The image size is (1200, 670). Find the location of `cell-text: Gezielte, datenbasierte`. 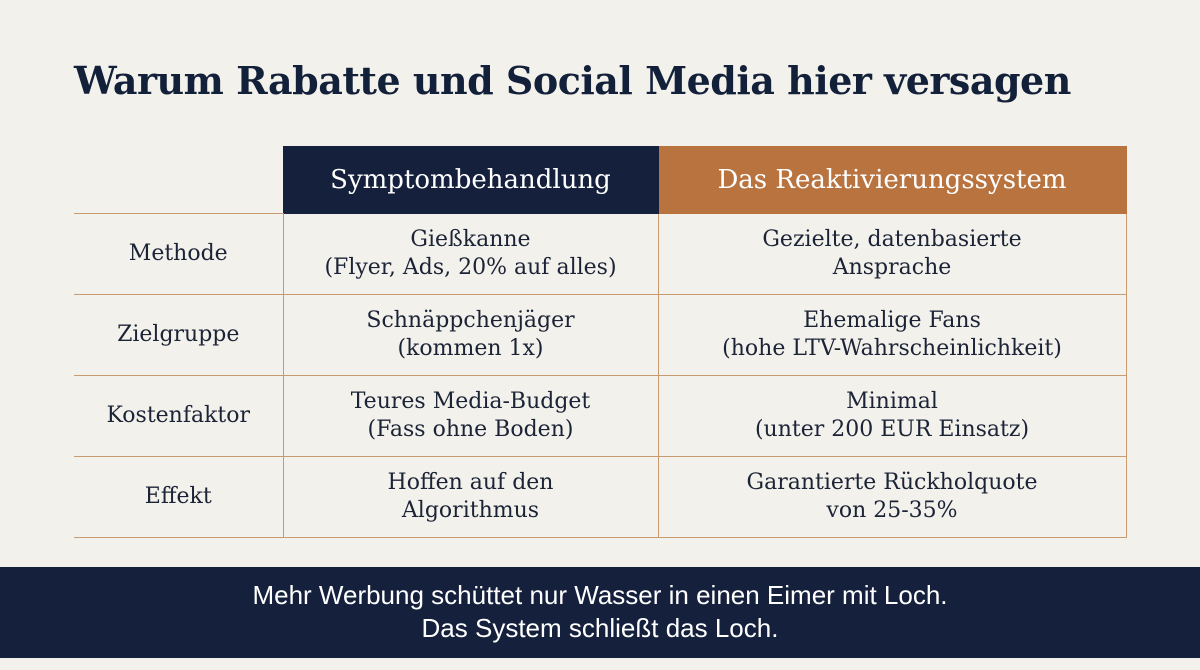

cell-text: Gezielte, datenbasierte is located at coordinates (892, 239).